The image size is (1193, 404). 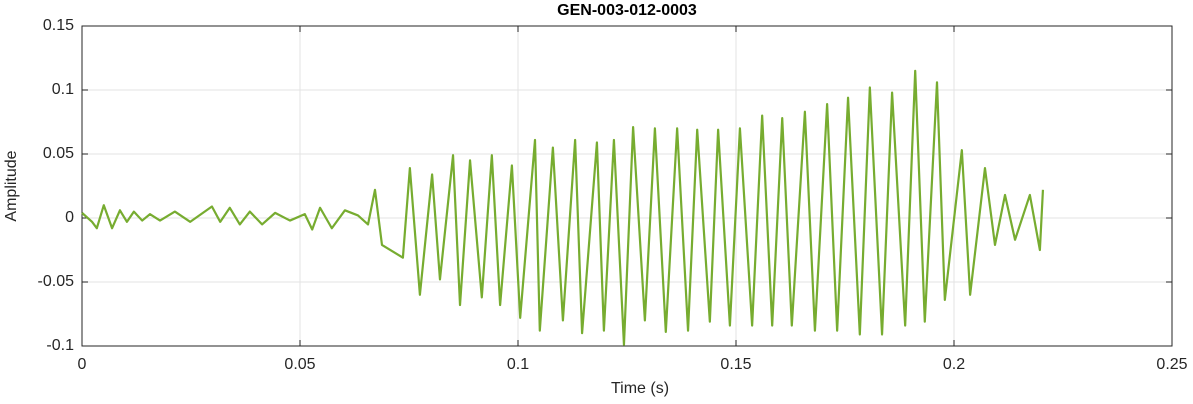 I want to click on y-tick-label: -0.1, so click(x=60, y=345).